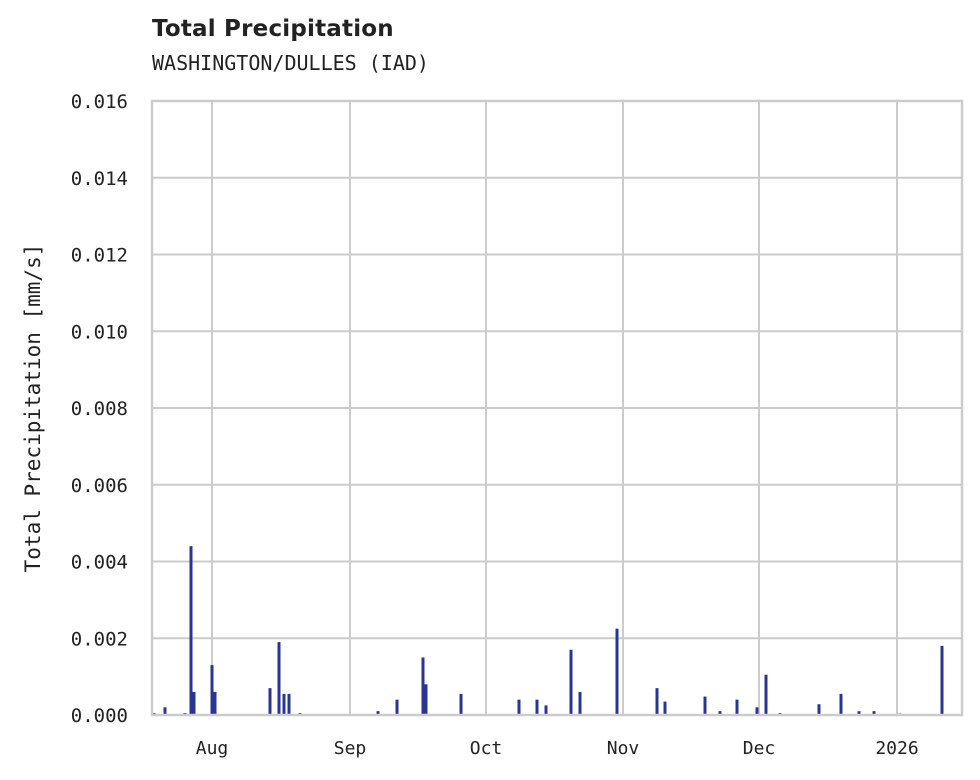 The height and width of the screenshot is (780, 980). What do you see at coordinates (273, 29) in the screenshot?
I see `chart-title: Total Precipitation` at bounding box center [273, 29].